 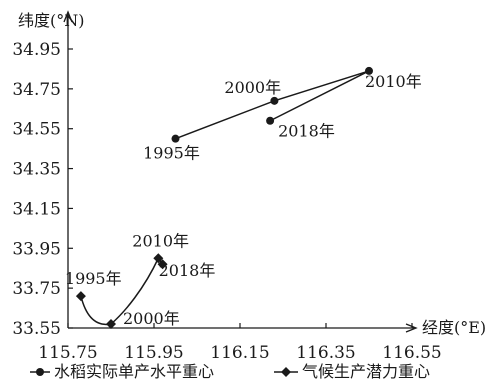 I want to click on y-tick-label: 33.95, so click(x=36, y=249).